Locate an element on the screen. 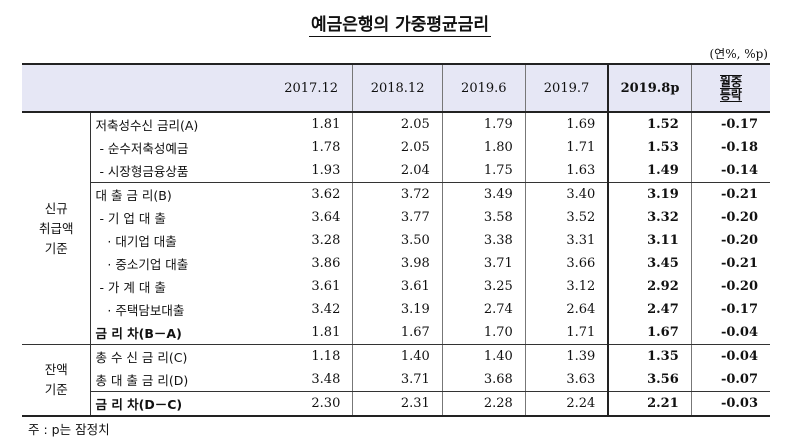 The image size is (800, 444). cell-value: 1.93 is located at coordinates (311, 171).